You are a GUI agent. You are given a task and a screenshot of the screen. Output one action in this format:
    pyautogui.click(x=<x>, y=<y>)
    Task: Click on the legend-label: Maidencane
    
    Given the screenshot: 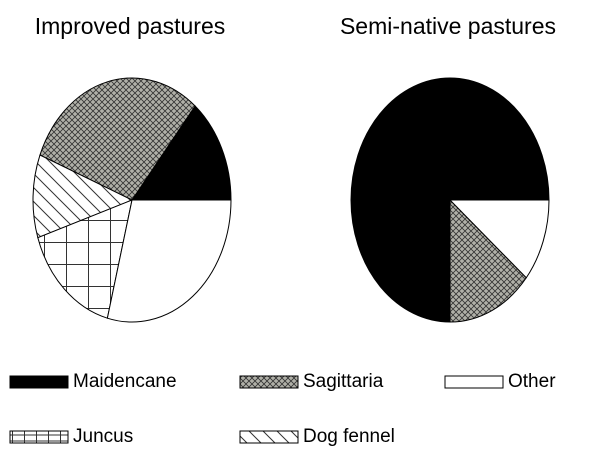 What is the action you would take?
    pyautogui.click(x=125, y=381)
    